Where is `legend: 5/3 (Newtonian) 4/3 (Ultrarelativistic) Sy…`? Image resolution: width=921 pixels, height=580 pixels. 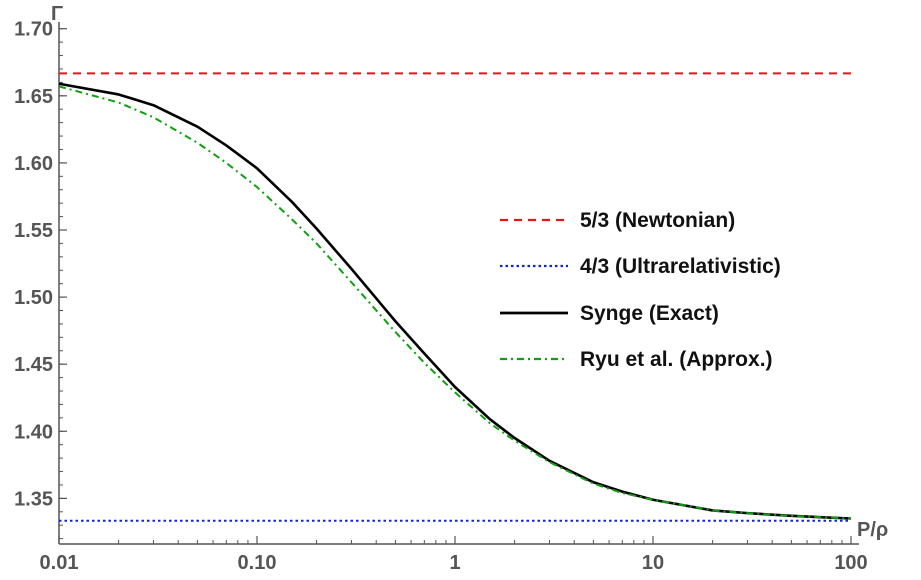 legend: 5/3 (Newtonian) 4/3 (Ultrarelativistic) Sy… is located at coordinates (640, 290).